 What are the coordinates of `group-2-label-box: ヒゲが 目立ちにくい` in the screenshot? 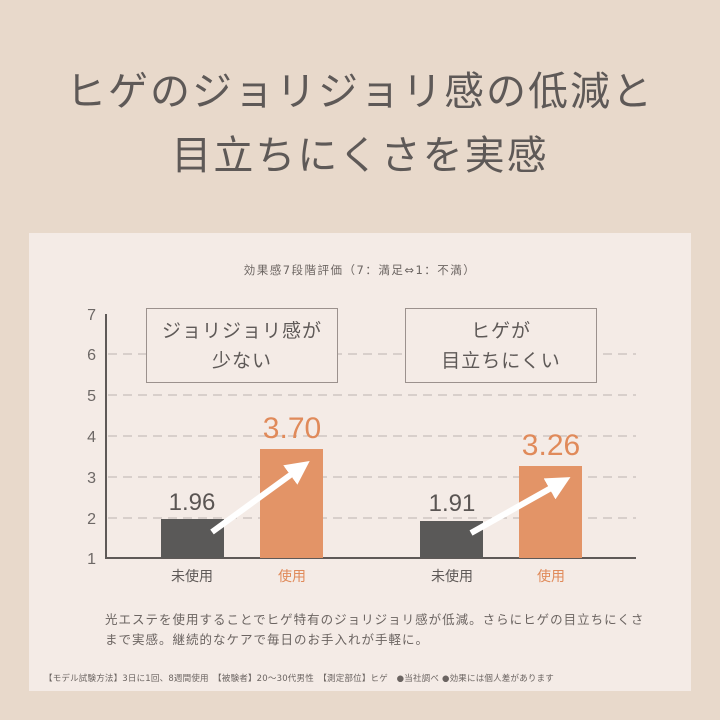 It's located at (501, 345).